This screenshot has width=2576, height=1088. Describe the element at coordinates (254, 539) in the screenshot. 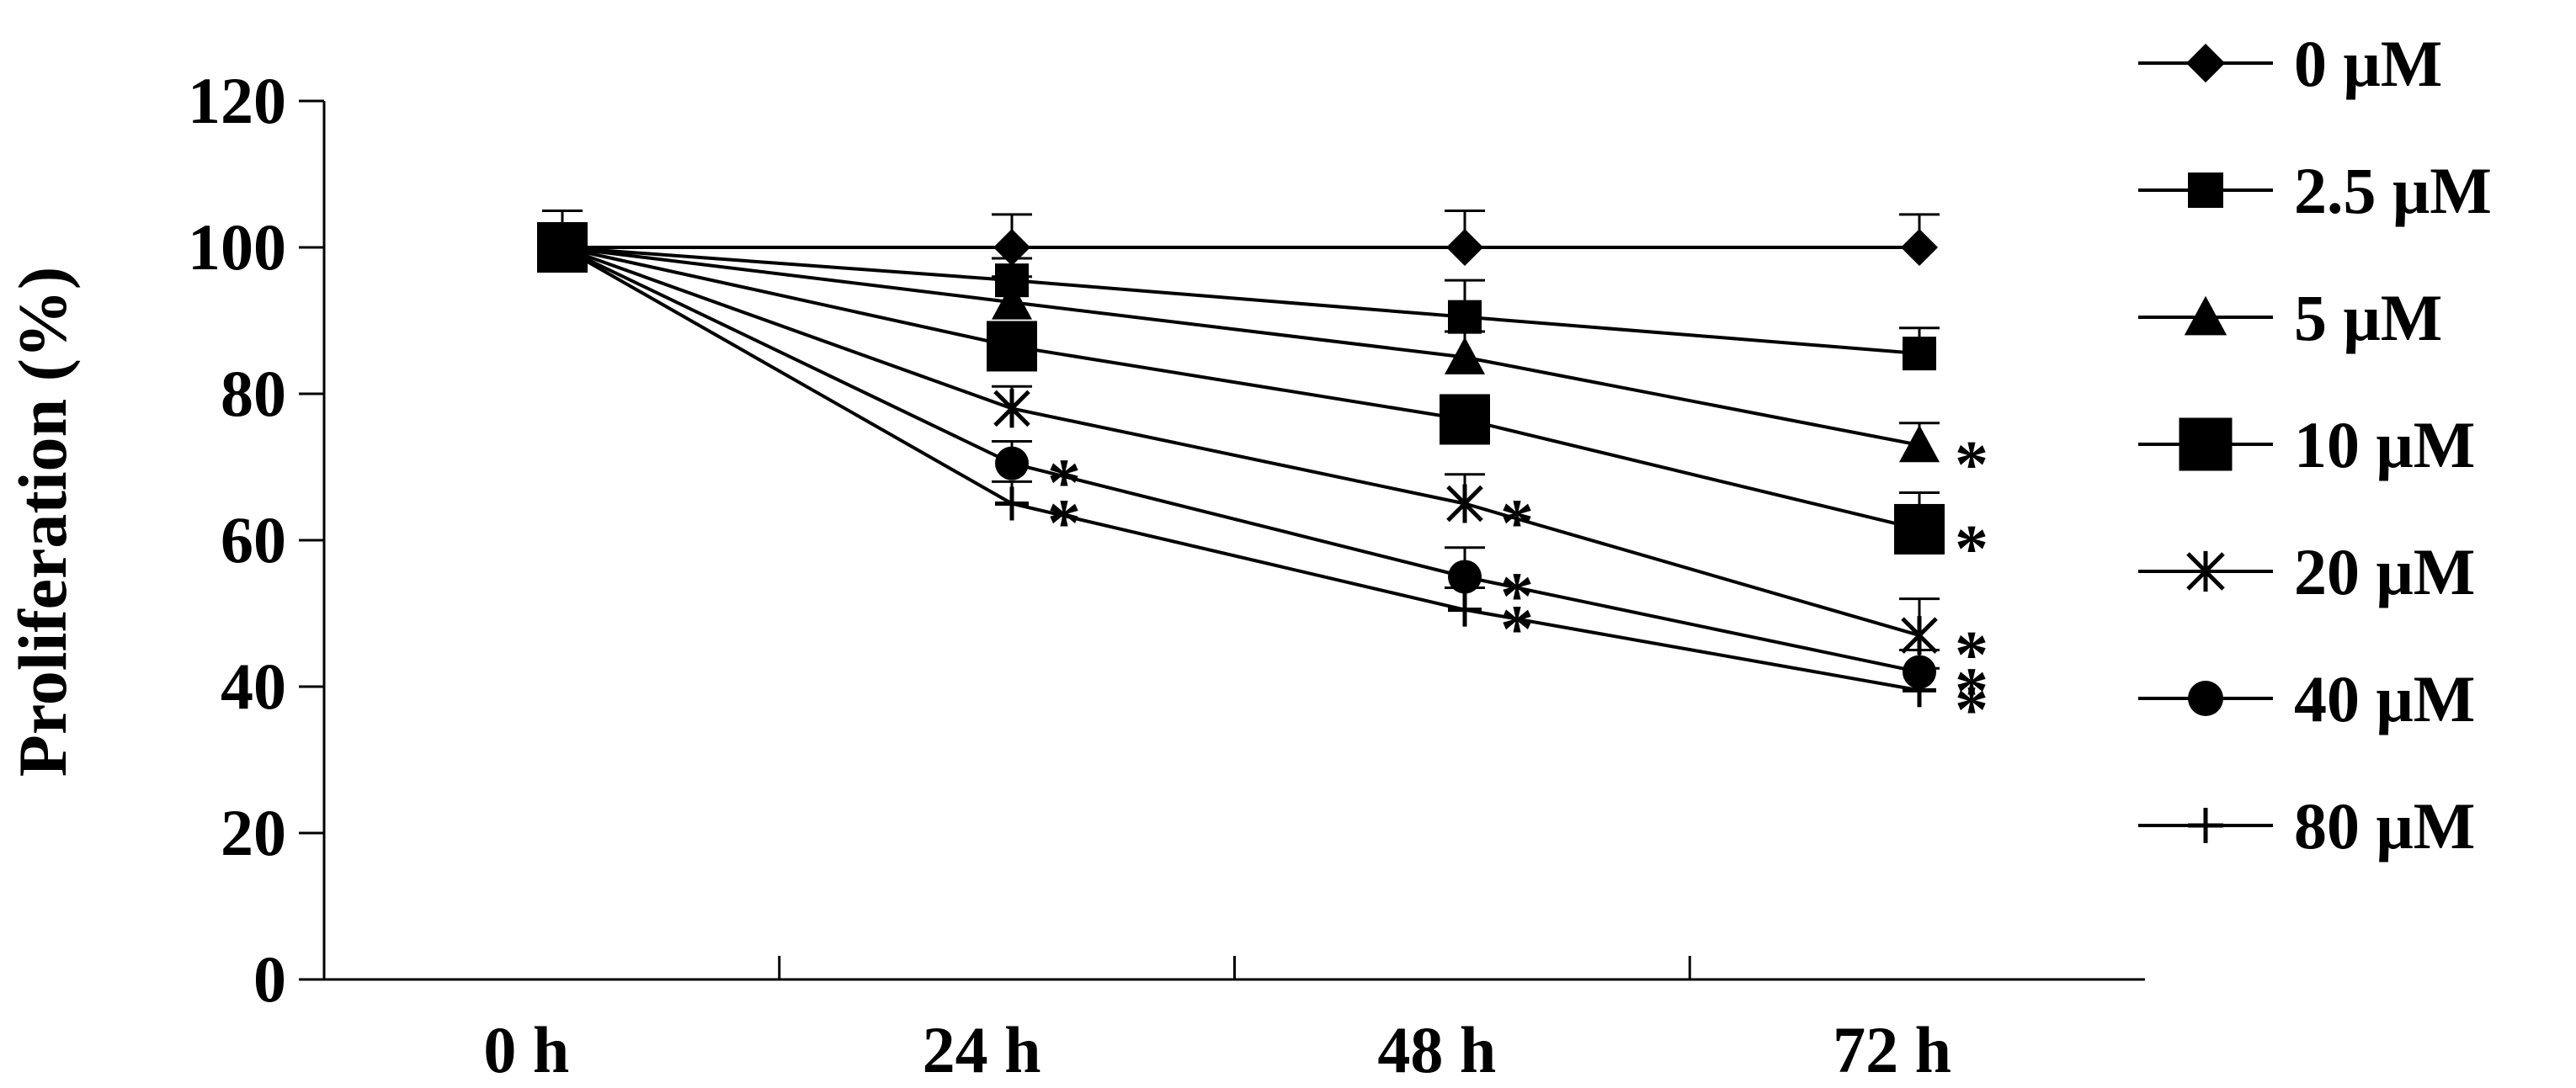

I see `y-tick-label: 60` at that location.